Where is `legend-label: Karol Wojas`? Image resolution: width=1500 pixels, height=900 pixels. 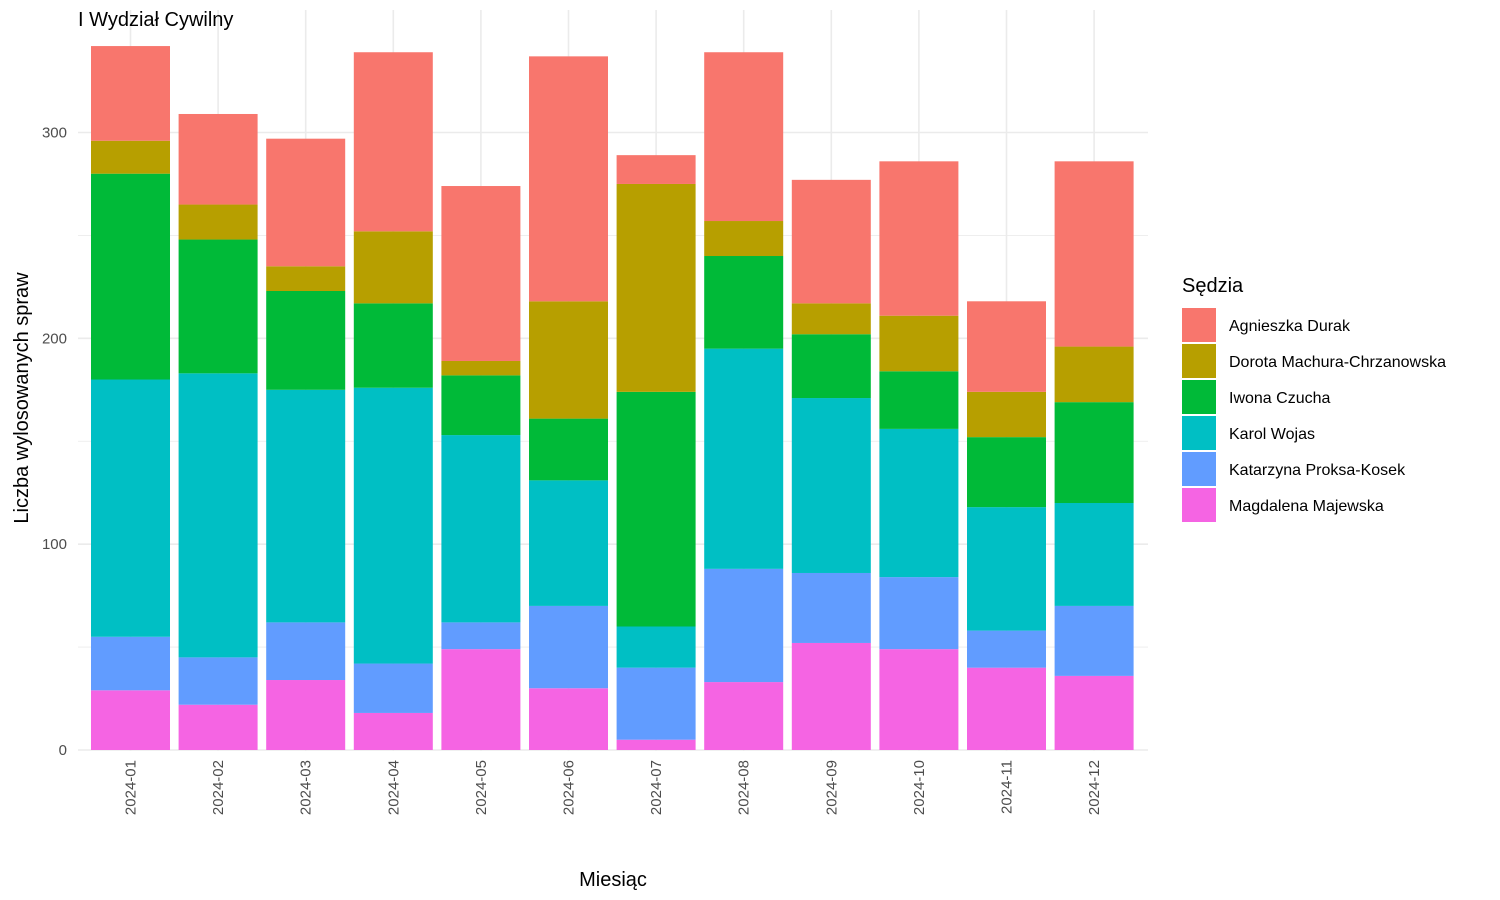
legend-label: Karol Wojas is located at coordinates (1272, 434).